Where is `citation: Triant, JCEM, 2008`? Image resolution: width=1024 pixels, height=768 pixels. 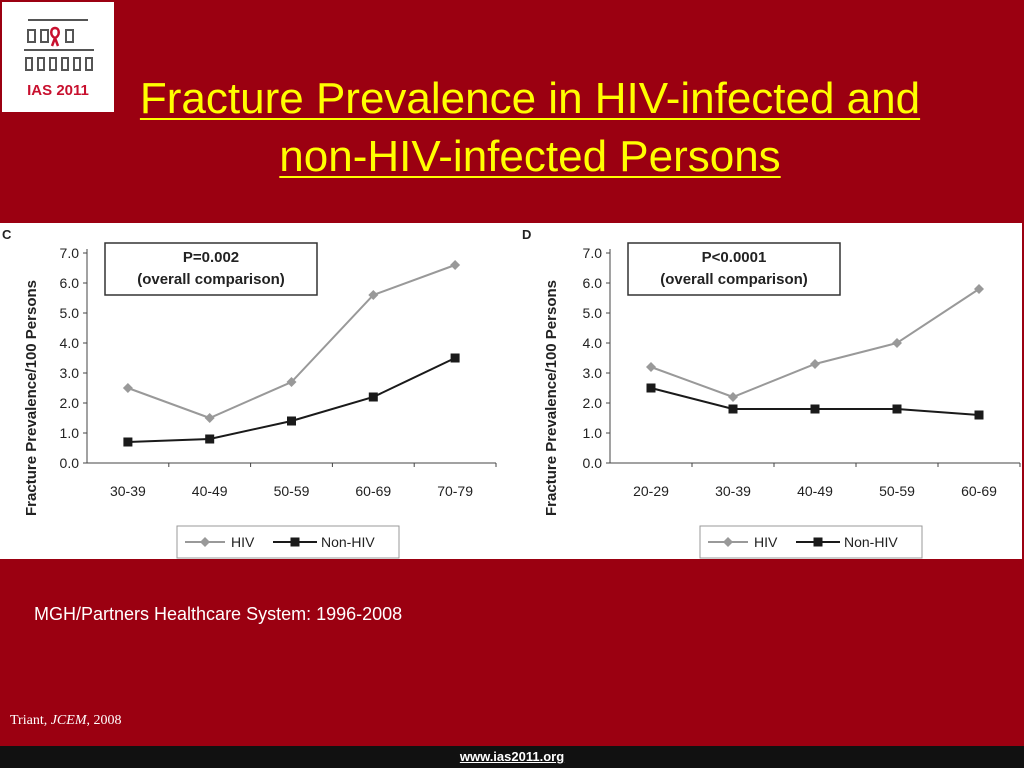
citation: Triant, JCEM, 2008 is located at coordinates (65, 721).